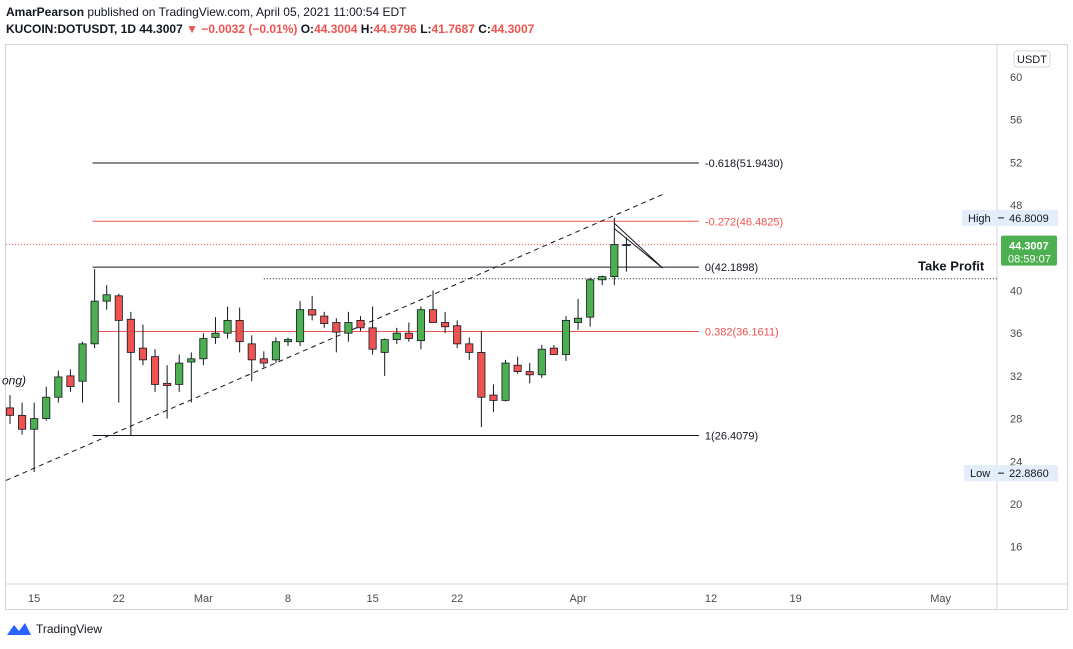 The width and height of the screenshot is (1073, 649). I want to click on fib-level-label: -0.618(51.9430), so click(744, 164).